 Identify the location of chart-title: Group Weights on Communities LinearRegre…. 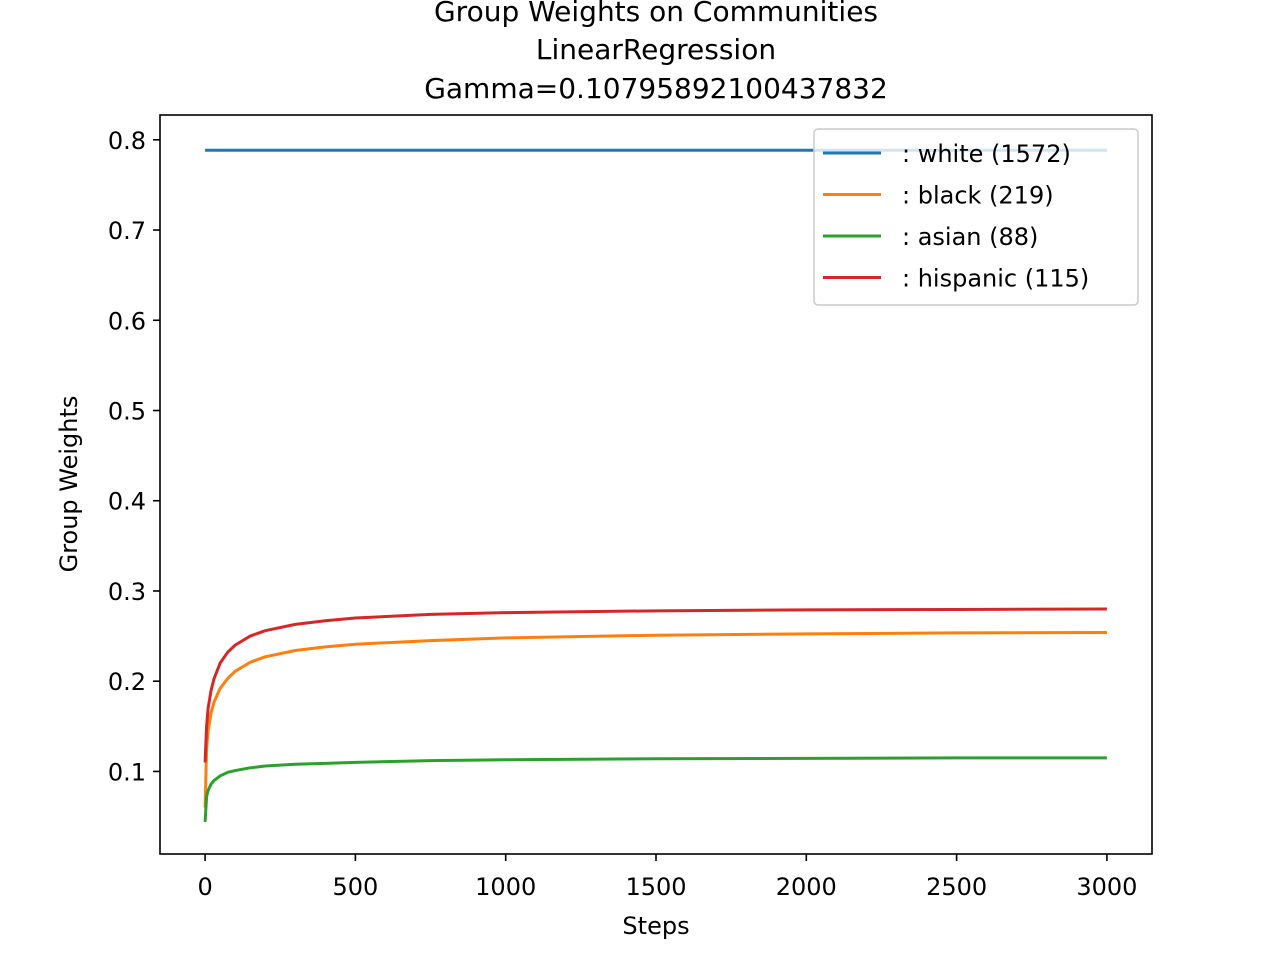
(656, 52).